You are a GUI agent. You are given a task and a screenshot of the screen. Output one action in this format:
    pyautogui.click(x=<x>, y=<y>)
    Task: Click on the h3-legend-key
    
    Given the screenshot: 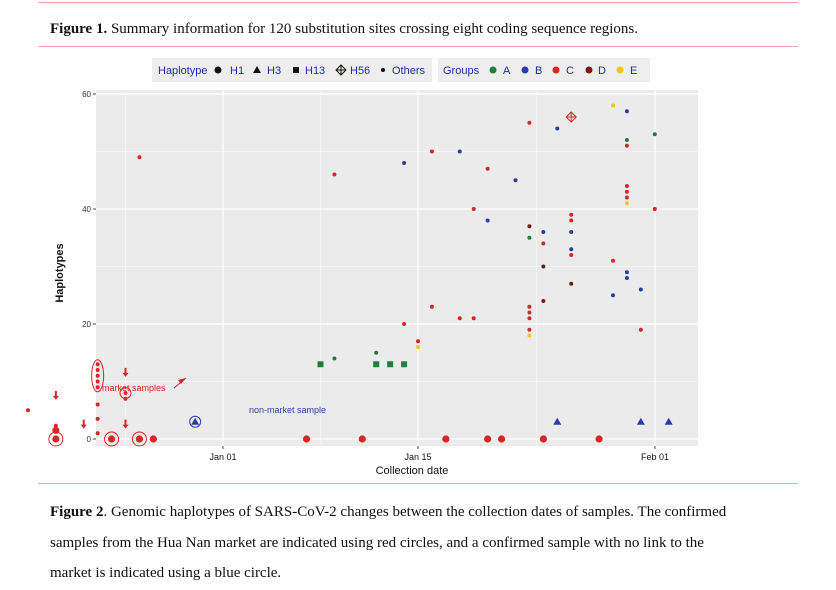 What is the action you would take?
    pyautogui.click(x=257, y=69)
    